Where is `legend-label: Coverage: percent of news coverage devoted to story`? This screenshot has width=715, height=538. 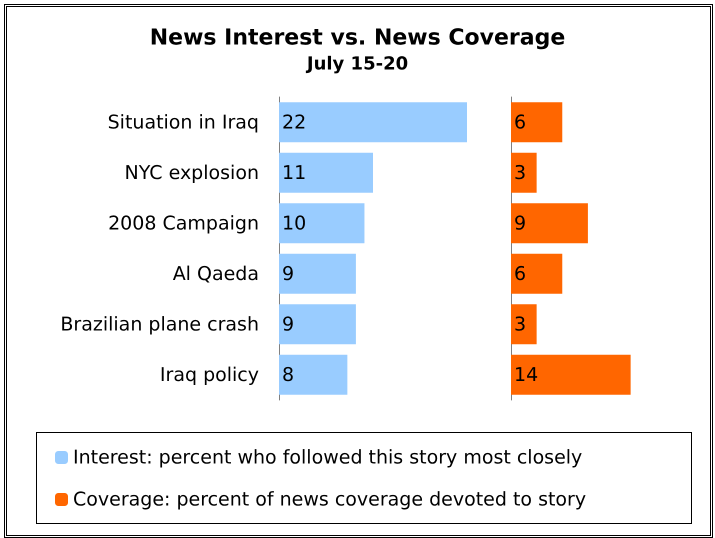
legend-label: Coverage: percent of news coverage devoted to story is located at coordinates (329, 499).